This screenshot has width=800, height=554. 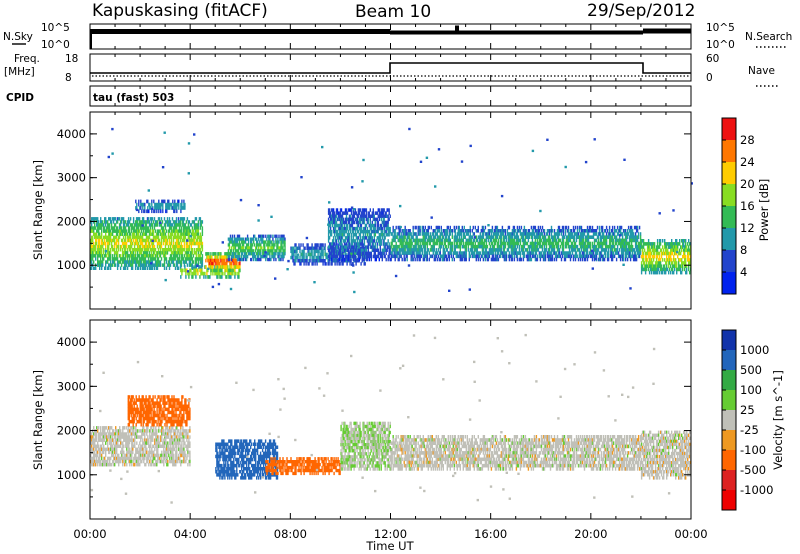 What do you see at coordinates (390, 37) in the screenshot?
I see `nsky-trace` at bounding box center [390, 37].